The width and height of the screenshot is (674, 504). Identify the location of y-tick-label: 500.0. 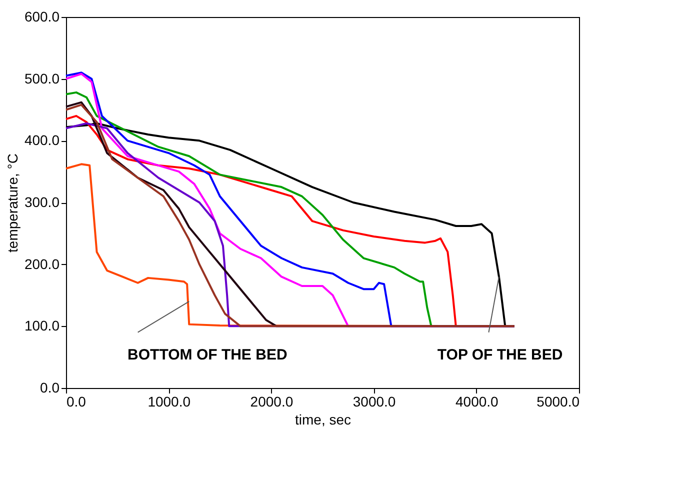
(42, 78).